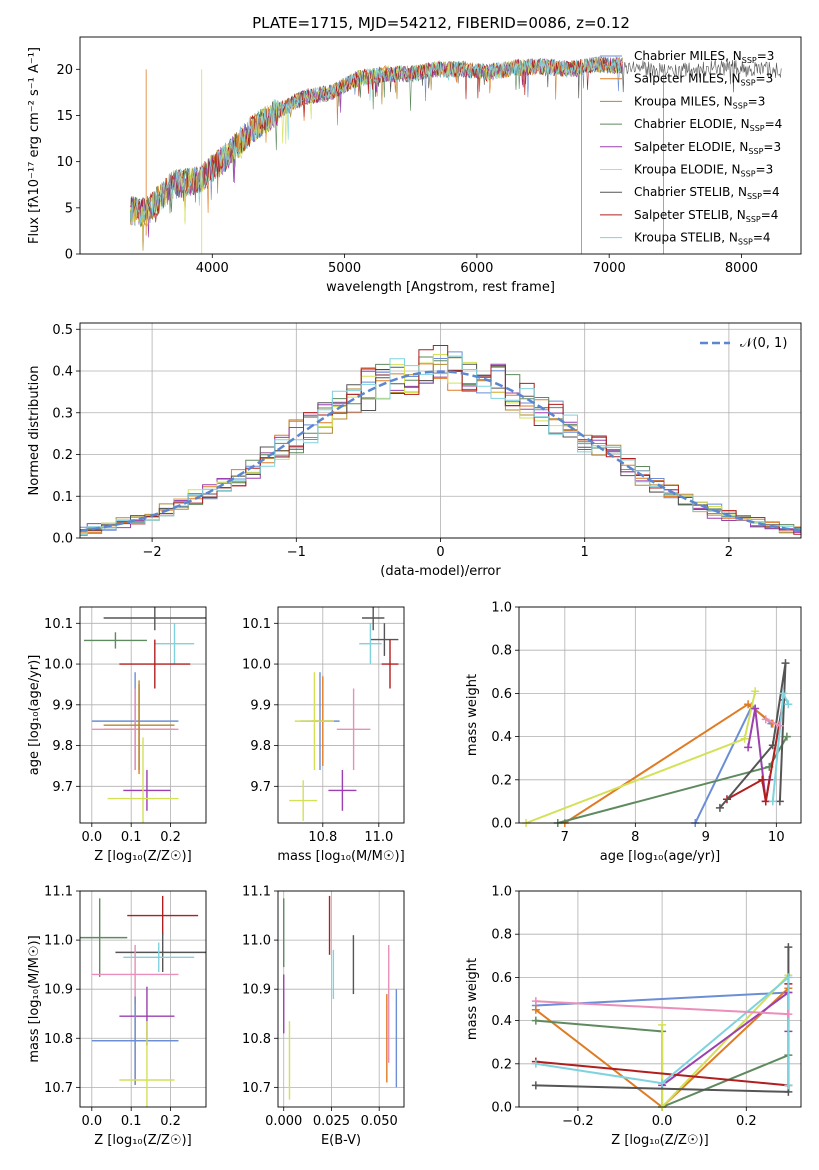 This screenshot has height=1170, width=819. I want to click on legend-label: Salpeter MILES, NSSP=3, so click(703, 80).